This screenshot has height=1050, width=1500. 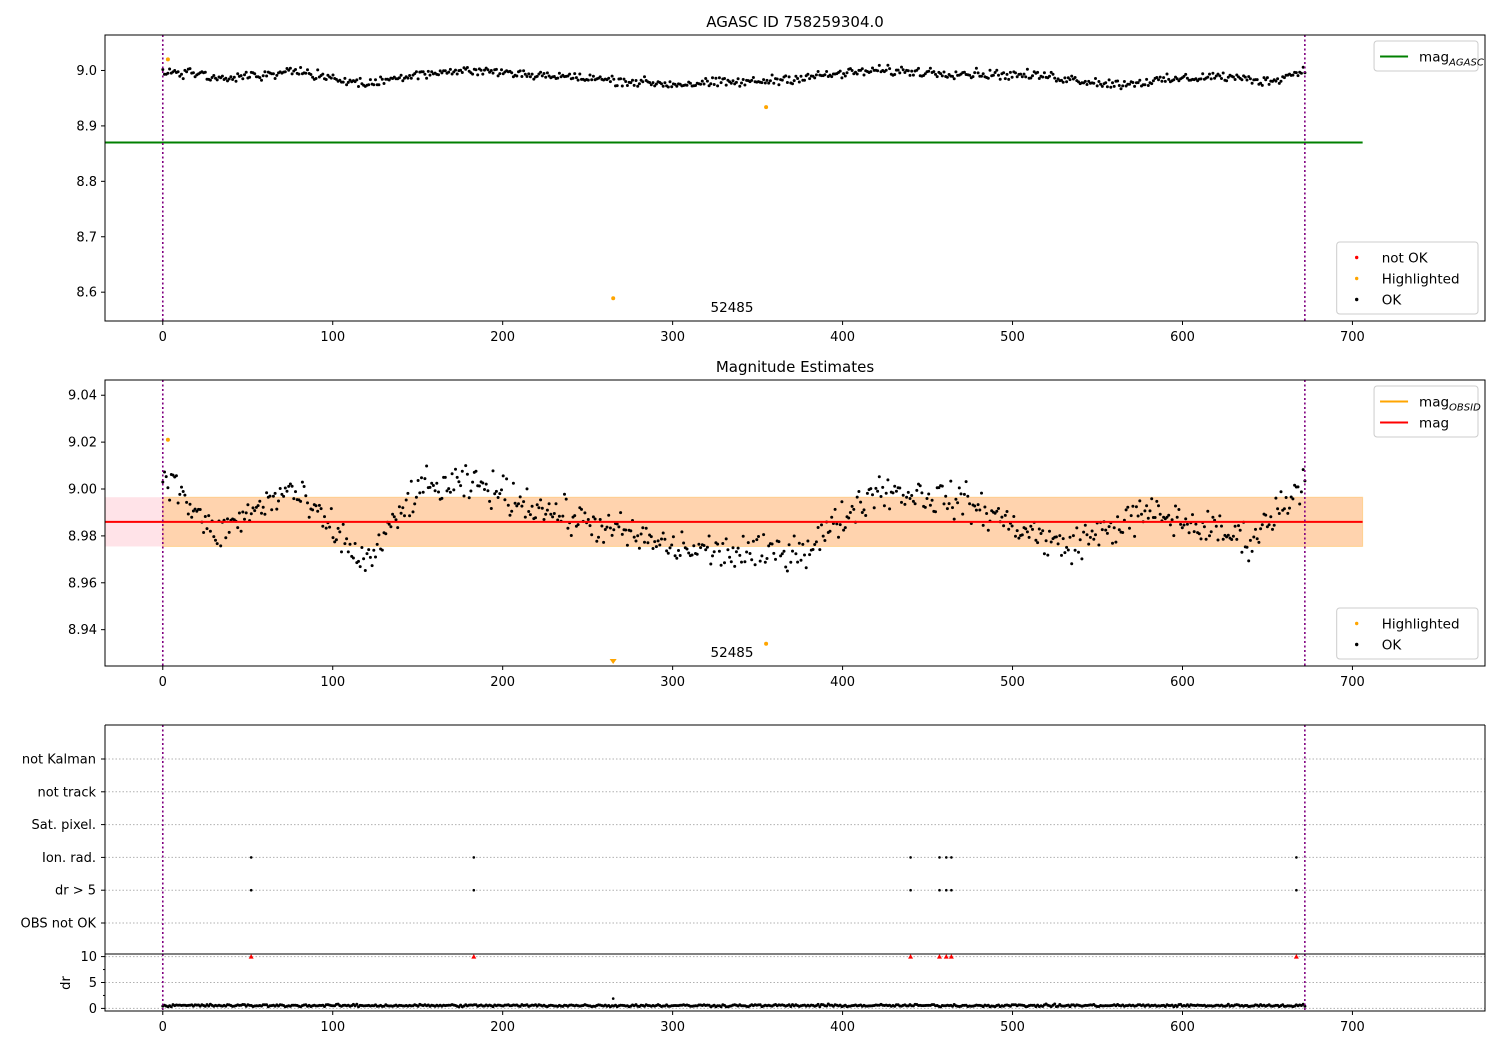 What do you see at coordinates (1012, 1027) in the screenshot?
I see `dr-xtick-label: 500` at bounding box center [1012, 1027].